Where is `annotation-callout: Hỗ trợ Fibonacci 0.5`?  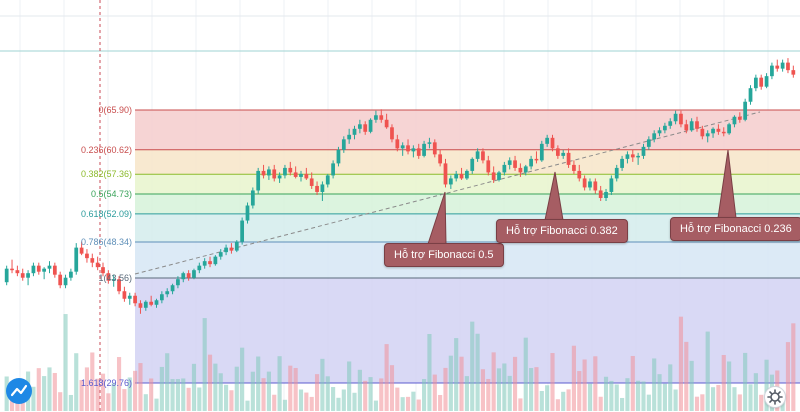 annotation-callout: Hỗ trợ Fibonacci 0.5 is located at coordinates (444, 255).